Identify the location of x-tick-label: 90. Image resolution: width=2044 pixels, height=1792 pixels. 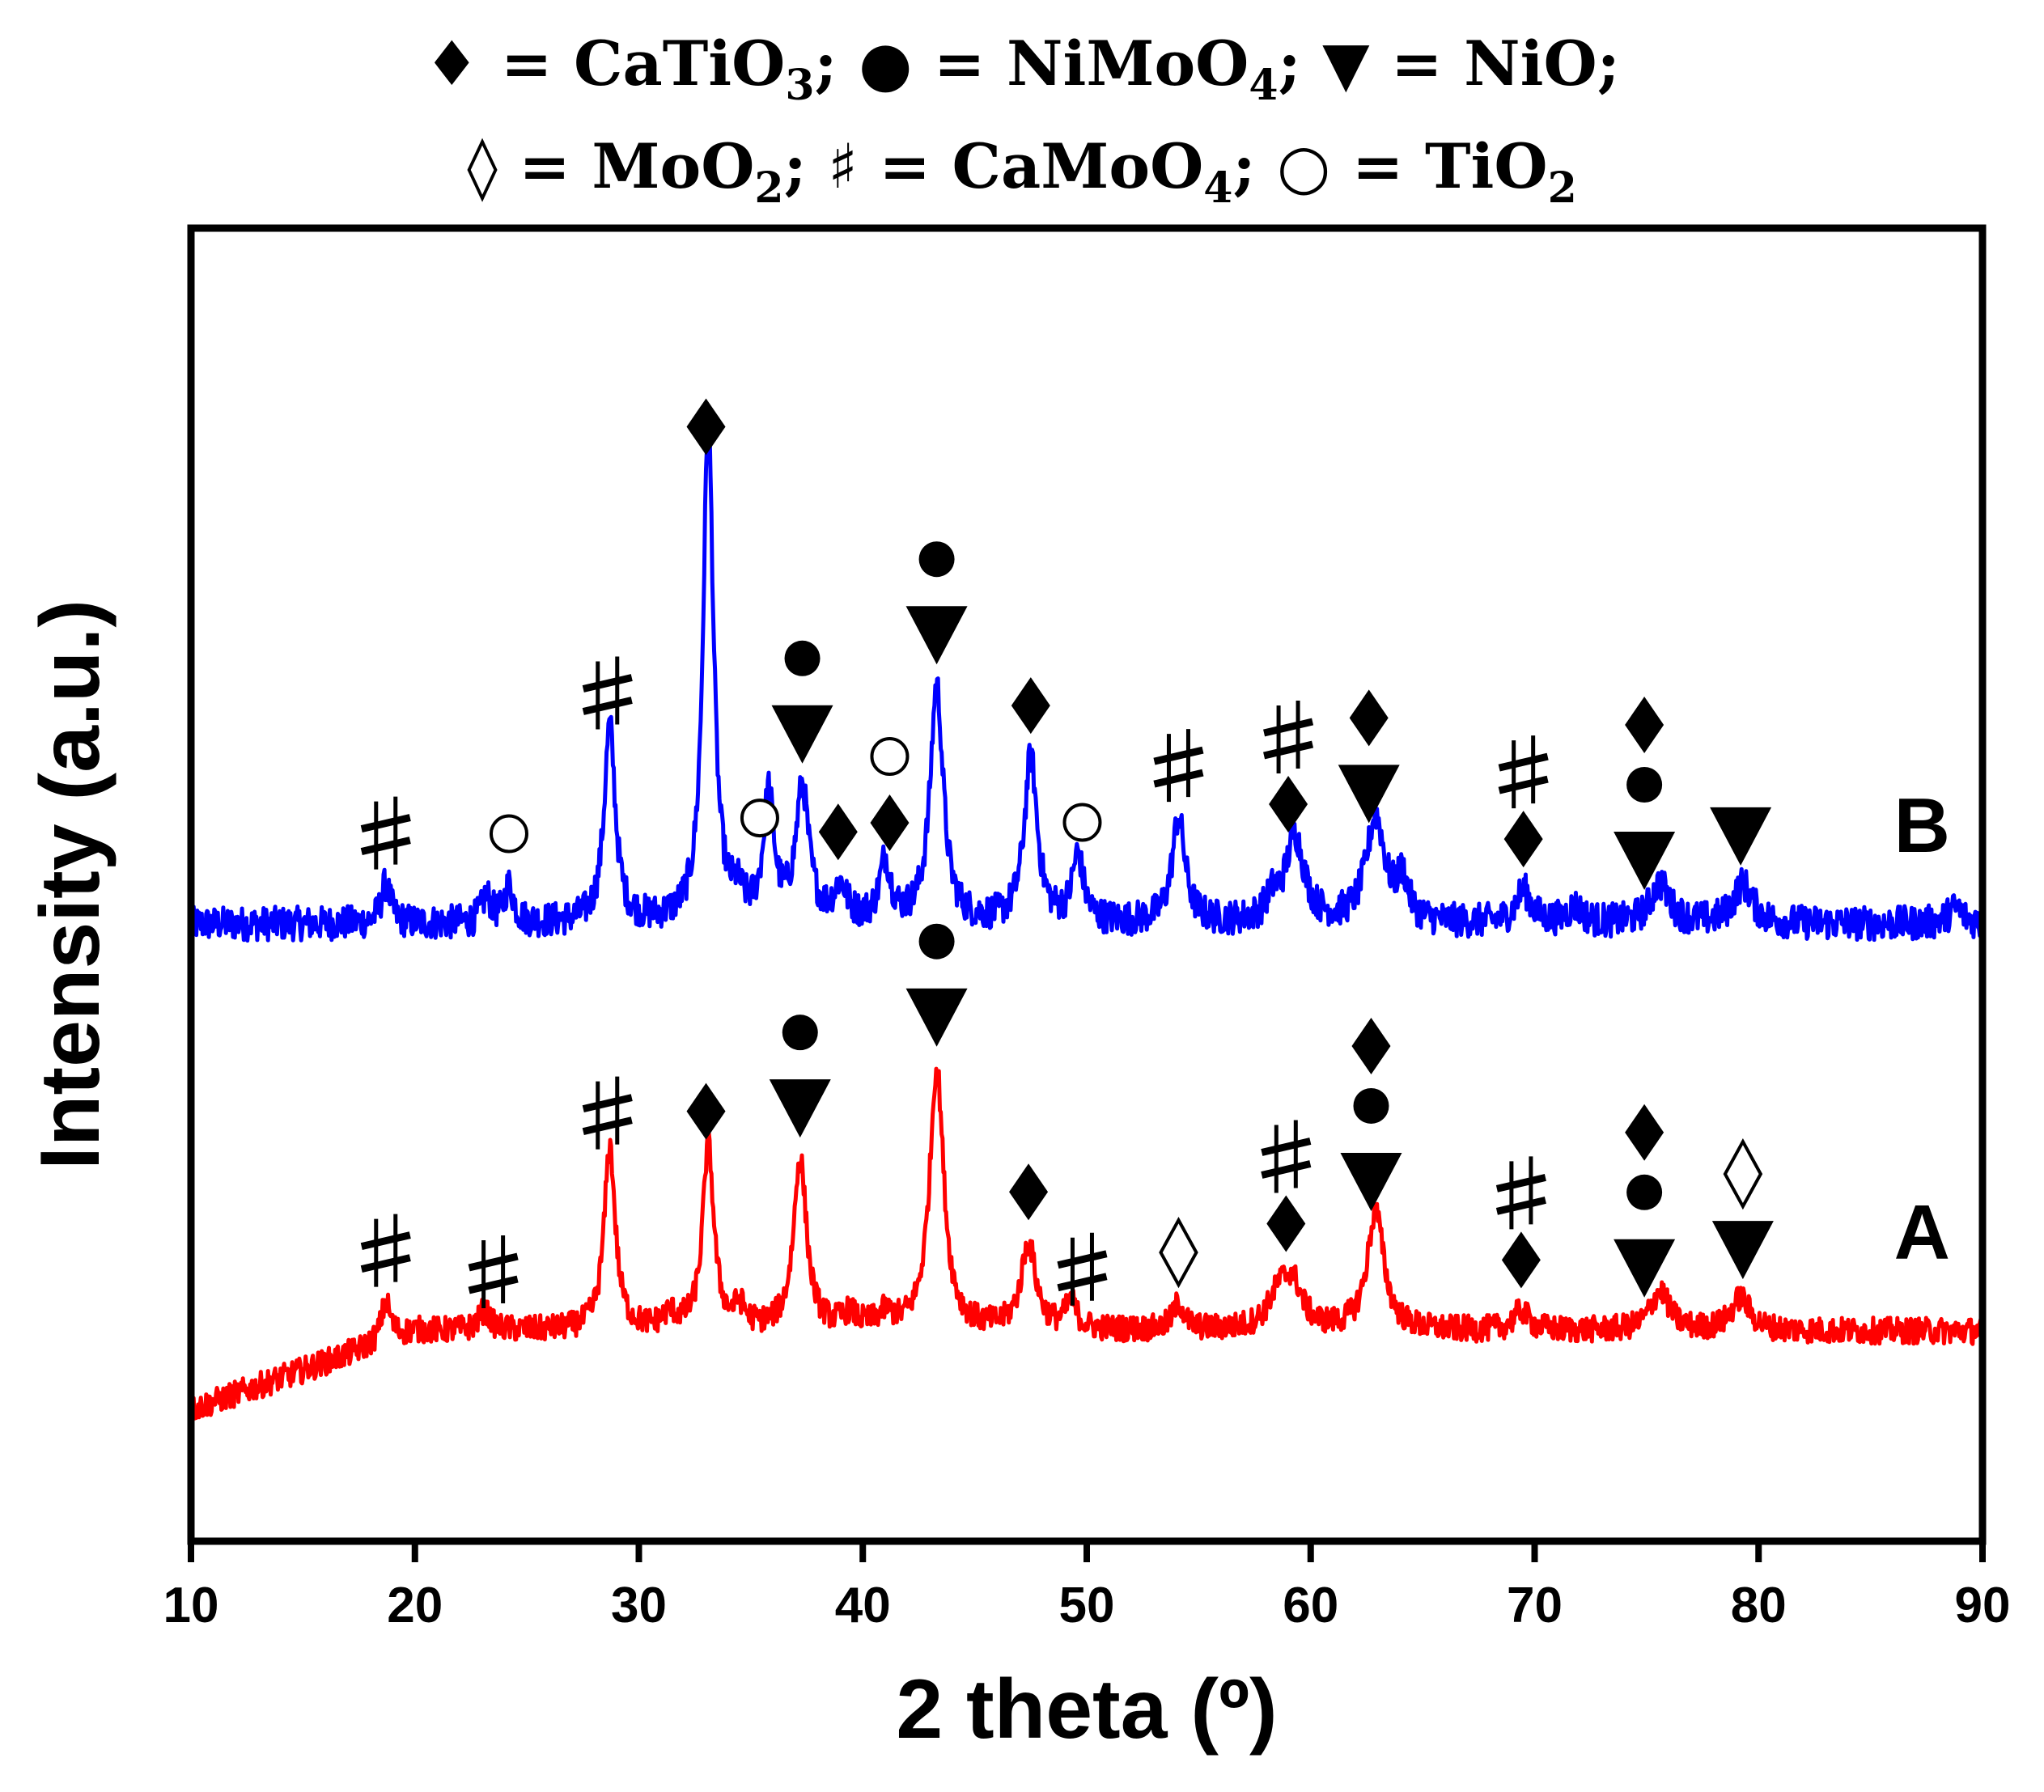
(1983, 1606).